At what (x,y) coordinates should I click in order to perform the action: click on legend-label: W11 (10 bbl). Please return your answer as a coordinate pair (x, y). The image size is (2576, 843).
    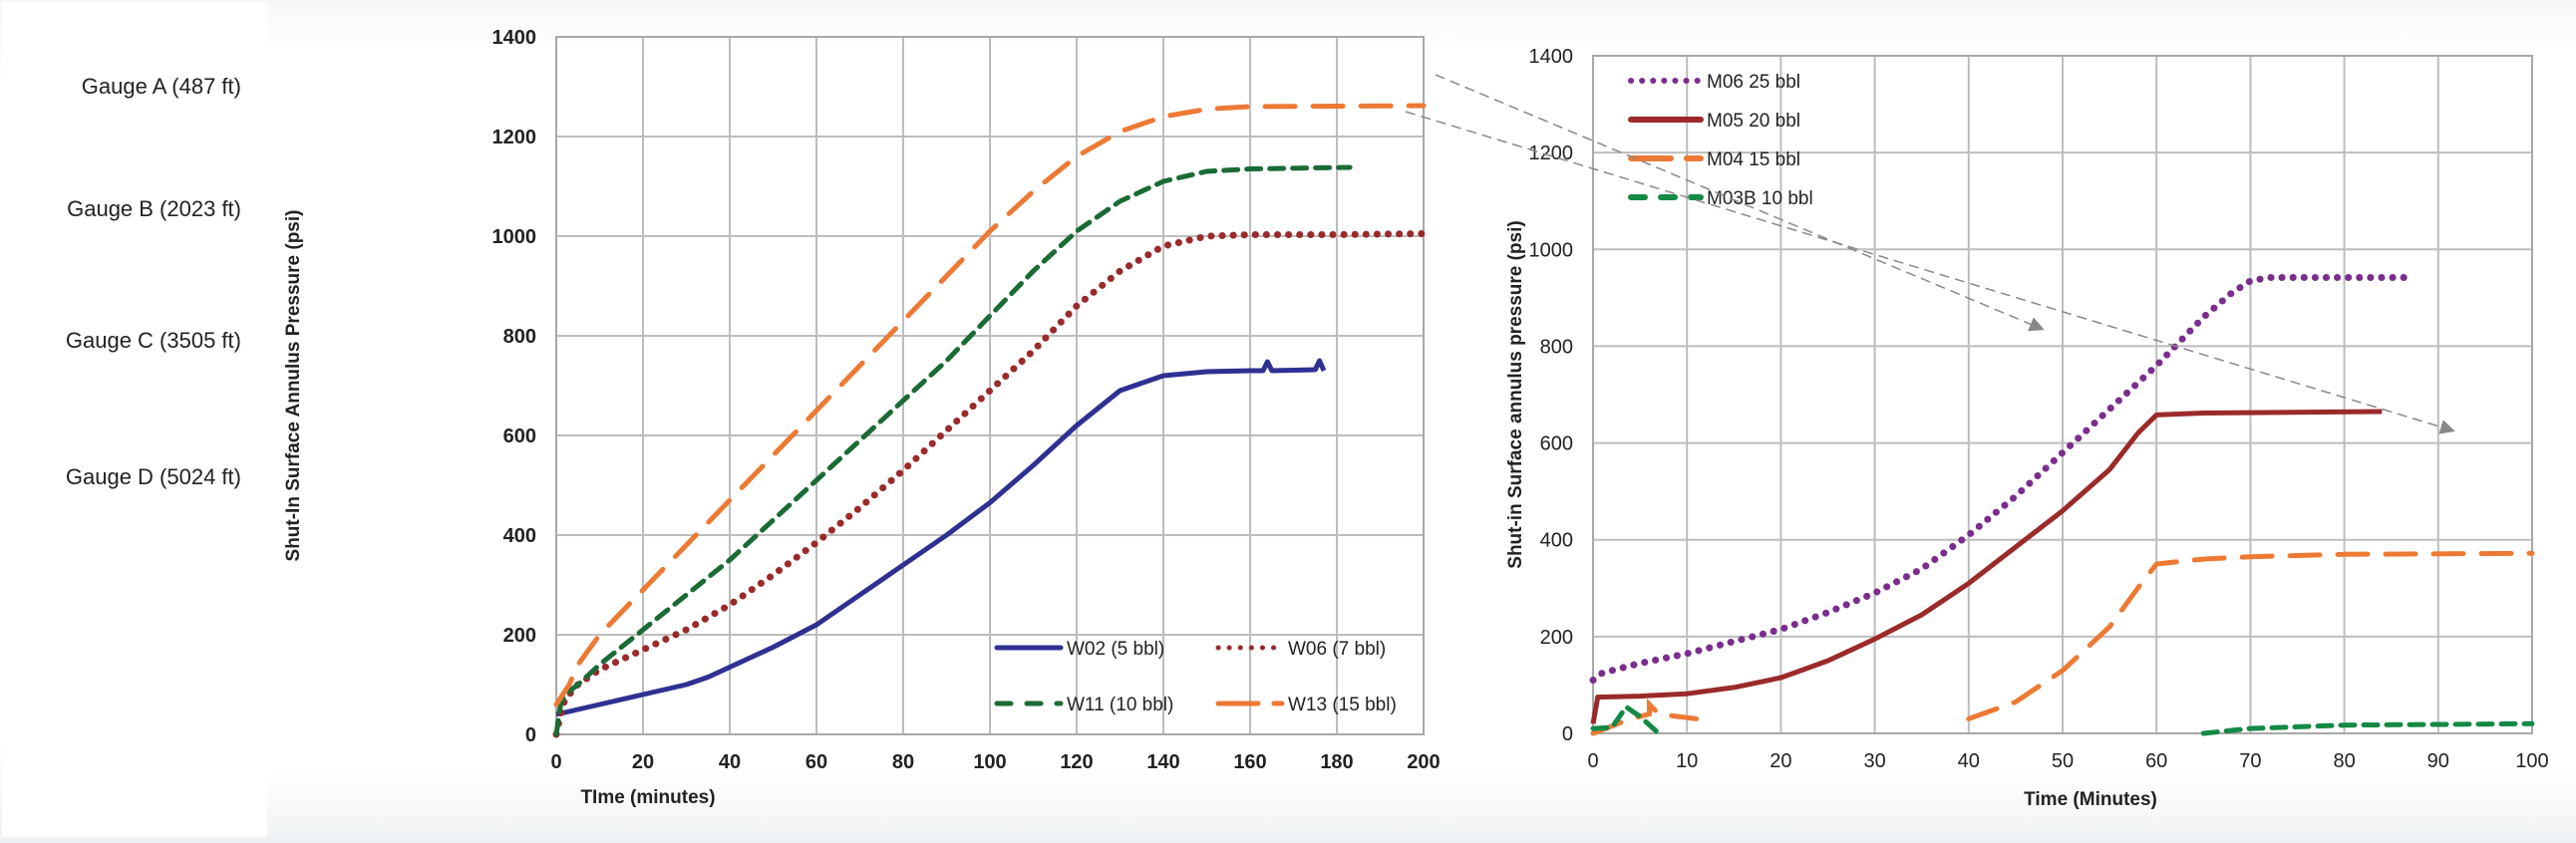
    Looking at the image, I should click on (1120, 705).